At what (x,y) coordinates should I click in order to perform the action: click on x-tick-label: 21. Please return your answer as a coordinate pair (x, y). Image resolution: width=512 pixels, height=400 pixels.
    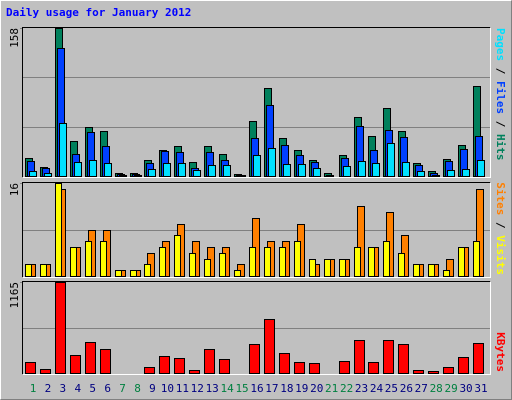
    Looking at the image, I should click on (331, 388).